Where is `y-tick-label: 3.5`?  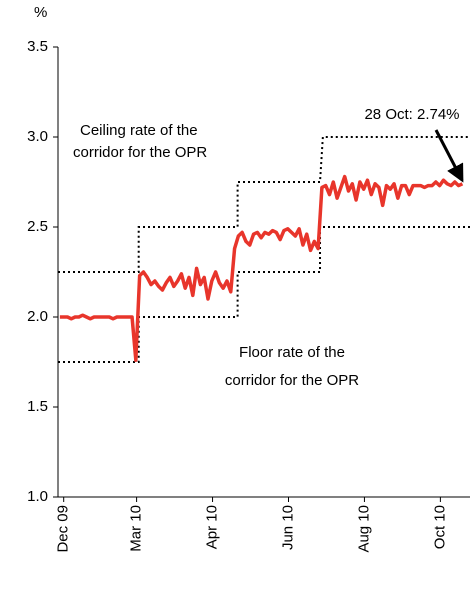
y-tick-label: 3.5 is located at coordinates (37, 46).